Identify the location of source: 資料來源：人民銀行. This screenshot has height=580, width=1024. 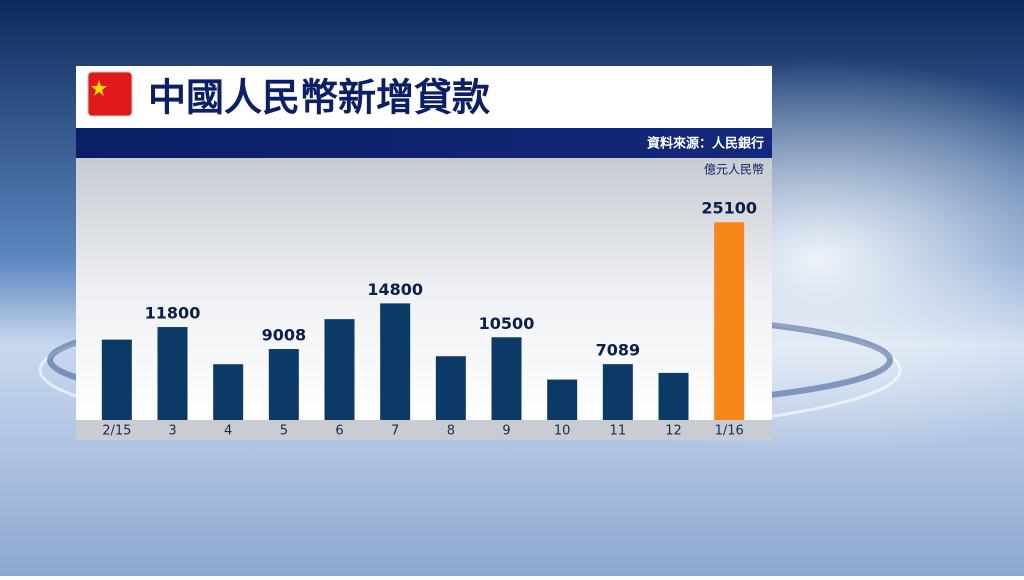
(705, 144).